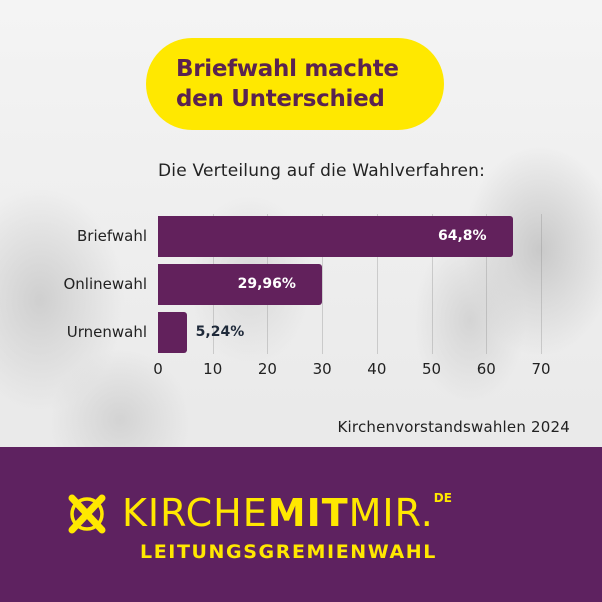  I want to click on bar-value-label: 64,8%, so click(462, 236).